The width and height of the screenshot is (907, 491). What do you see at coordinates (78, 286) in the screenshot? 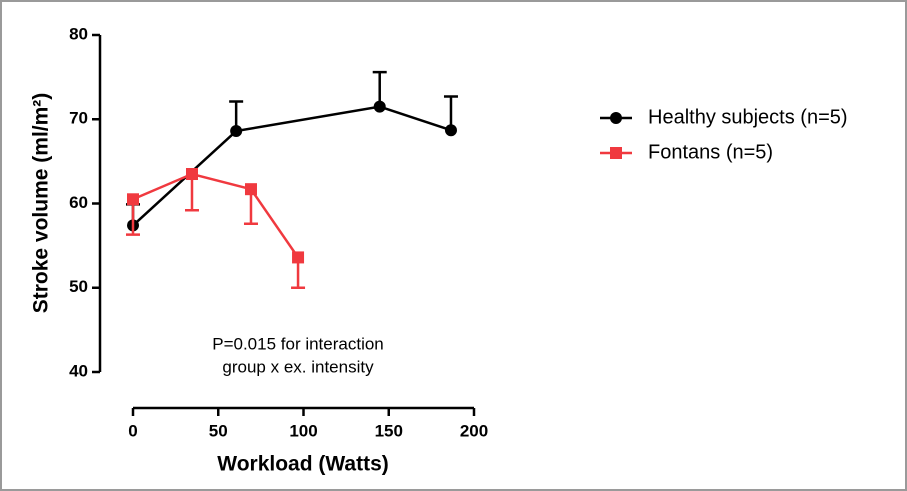
I see `y-tick-label: 50` at bounding box center [78, 286].